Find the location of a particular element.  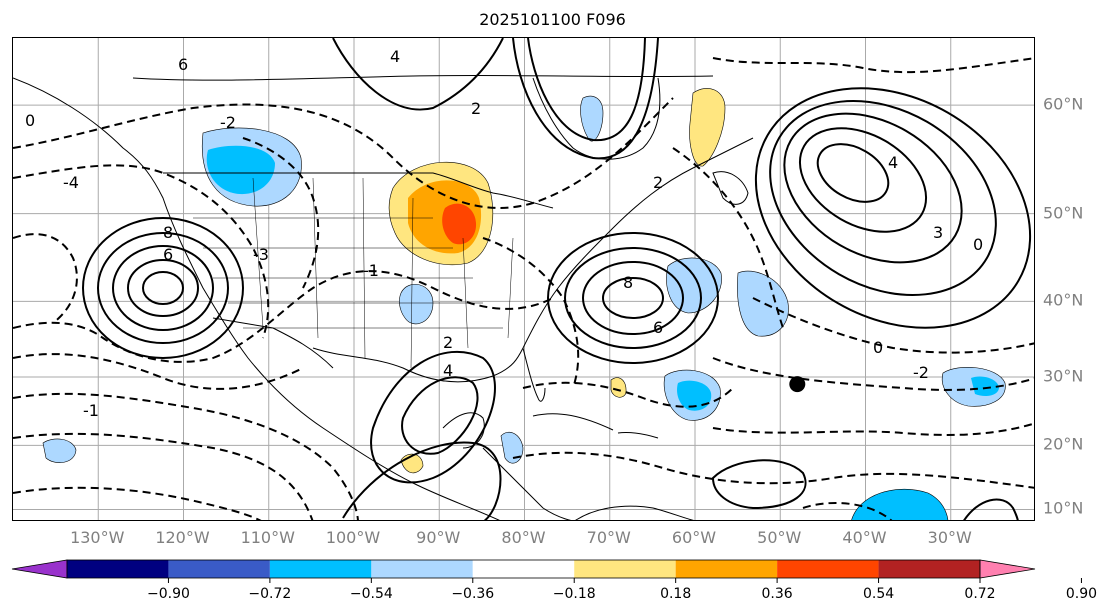

contour-label: 3 is located at coordinates (938, 232).